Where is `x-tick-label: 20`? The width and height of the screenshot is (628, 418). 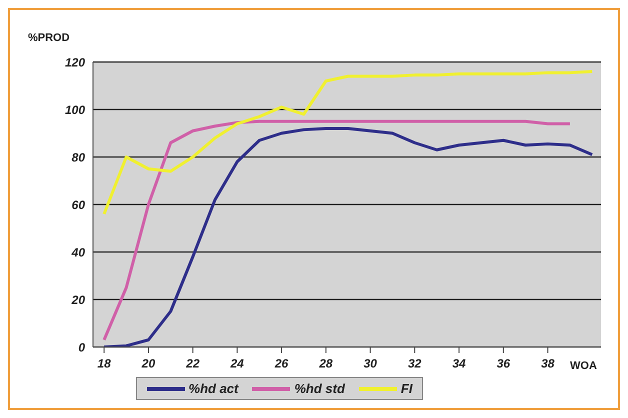
x-tick-label: 20 is located at coordinates (148, 363).